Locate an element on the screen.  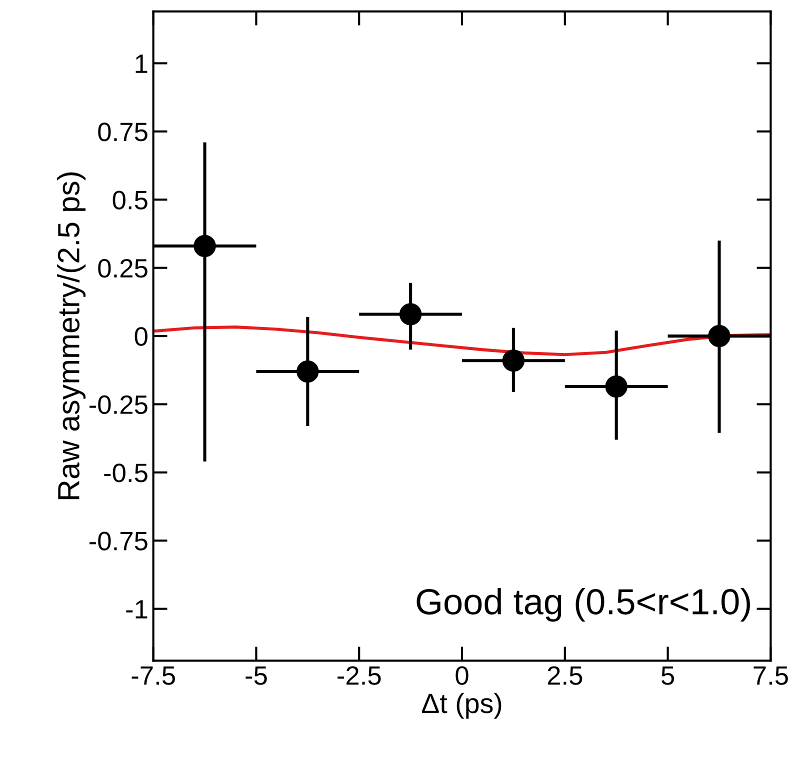
y-tick-label: 0.25 is located at coordinates (123, 268).